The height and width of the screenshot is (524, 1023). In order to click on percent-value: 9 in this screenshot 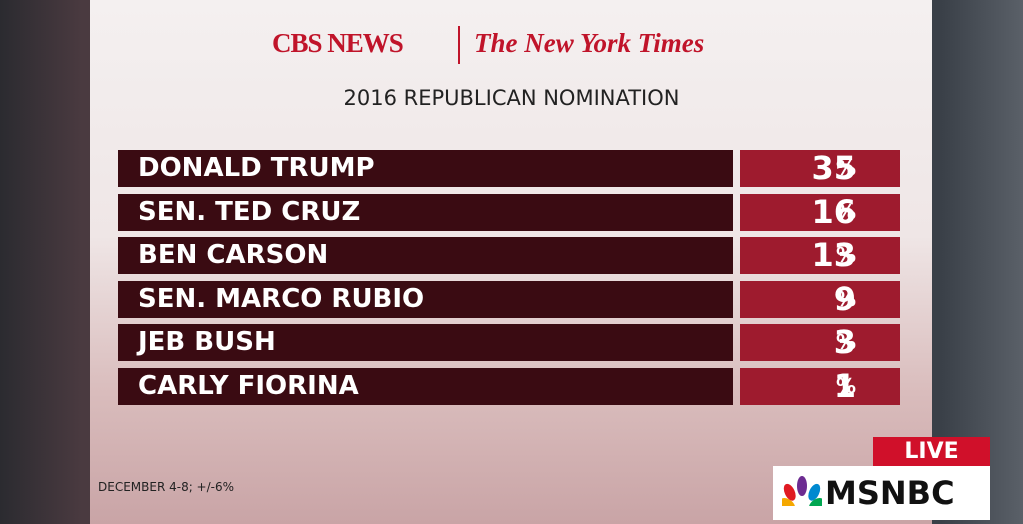, I will do `click(844, 298)`.